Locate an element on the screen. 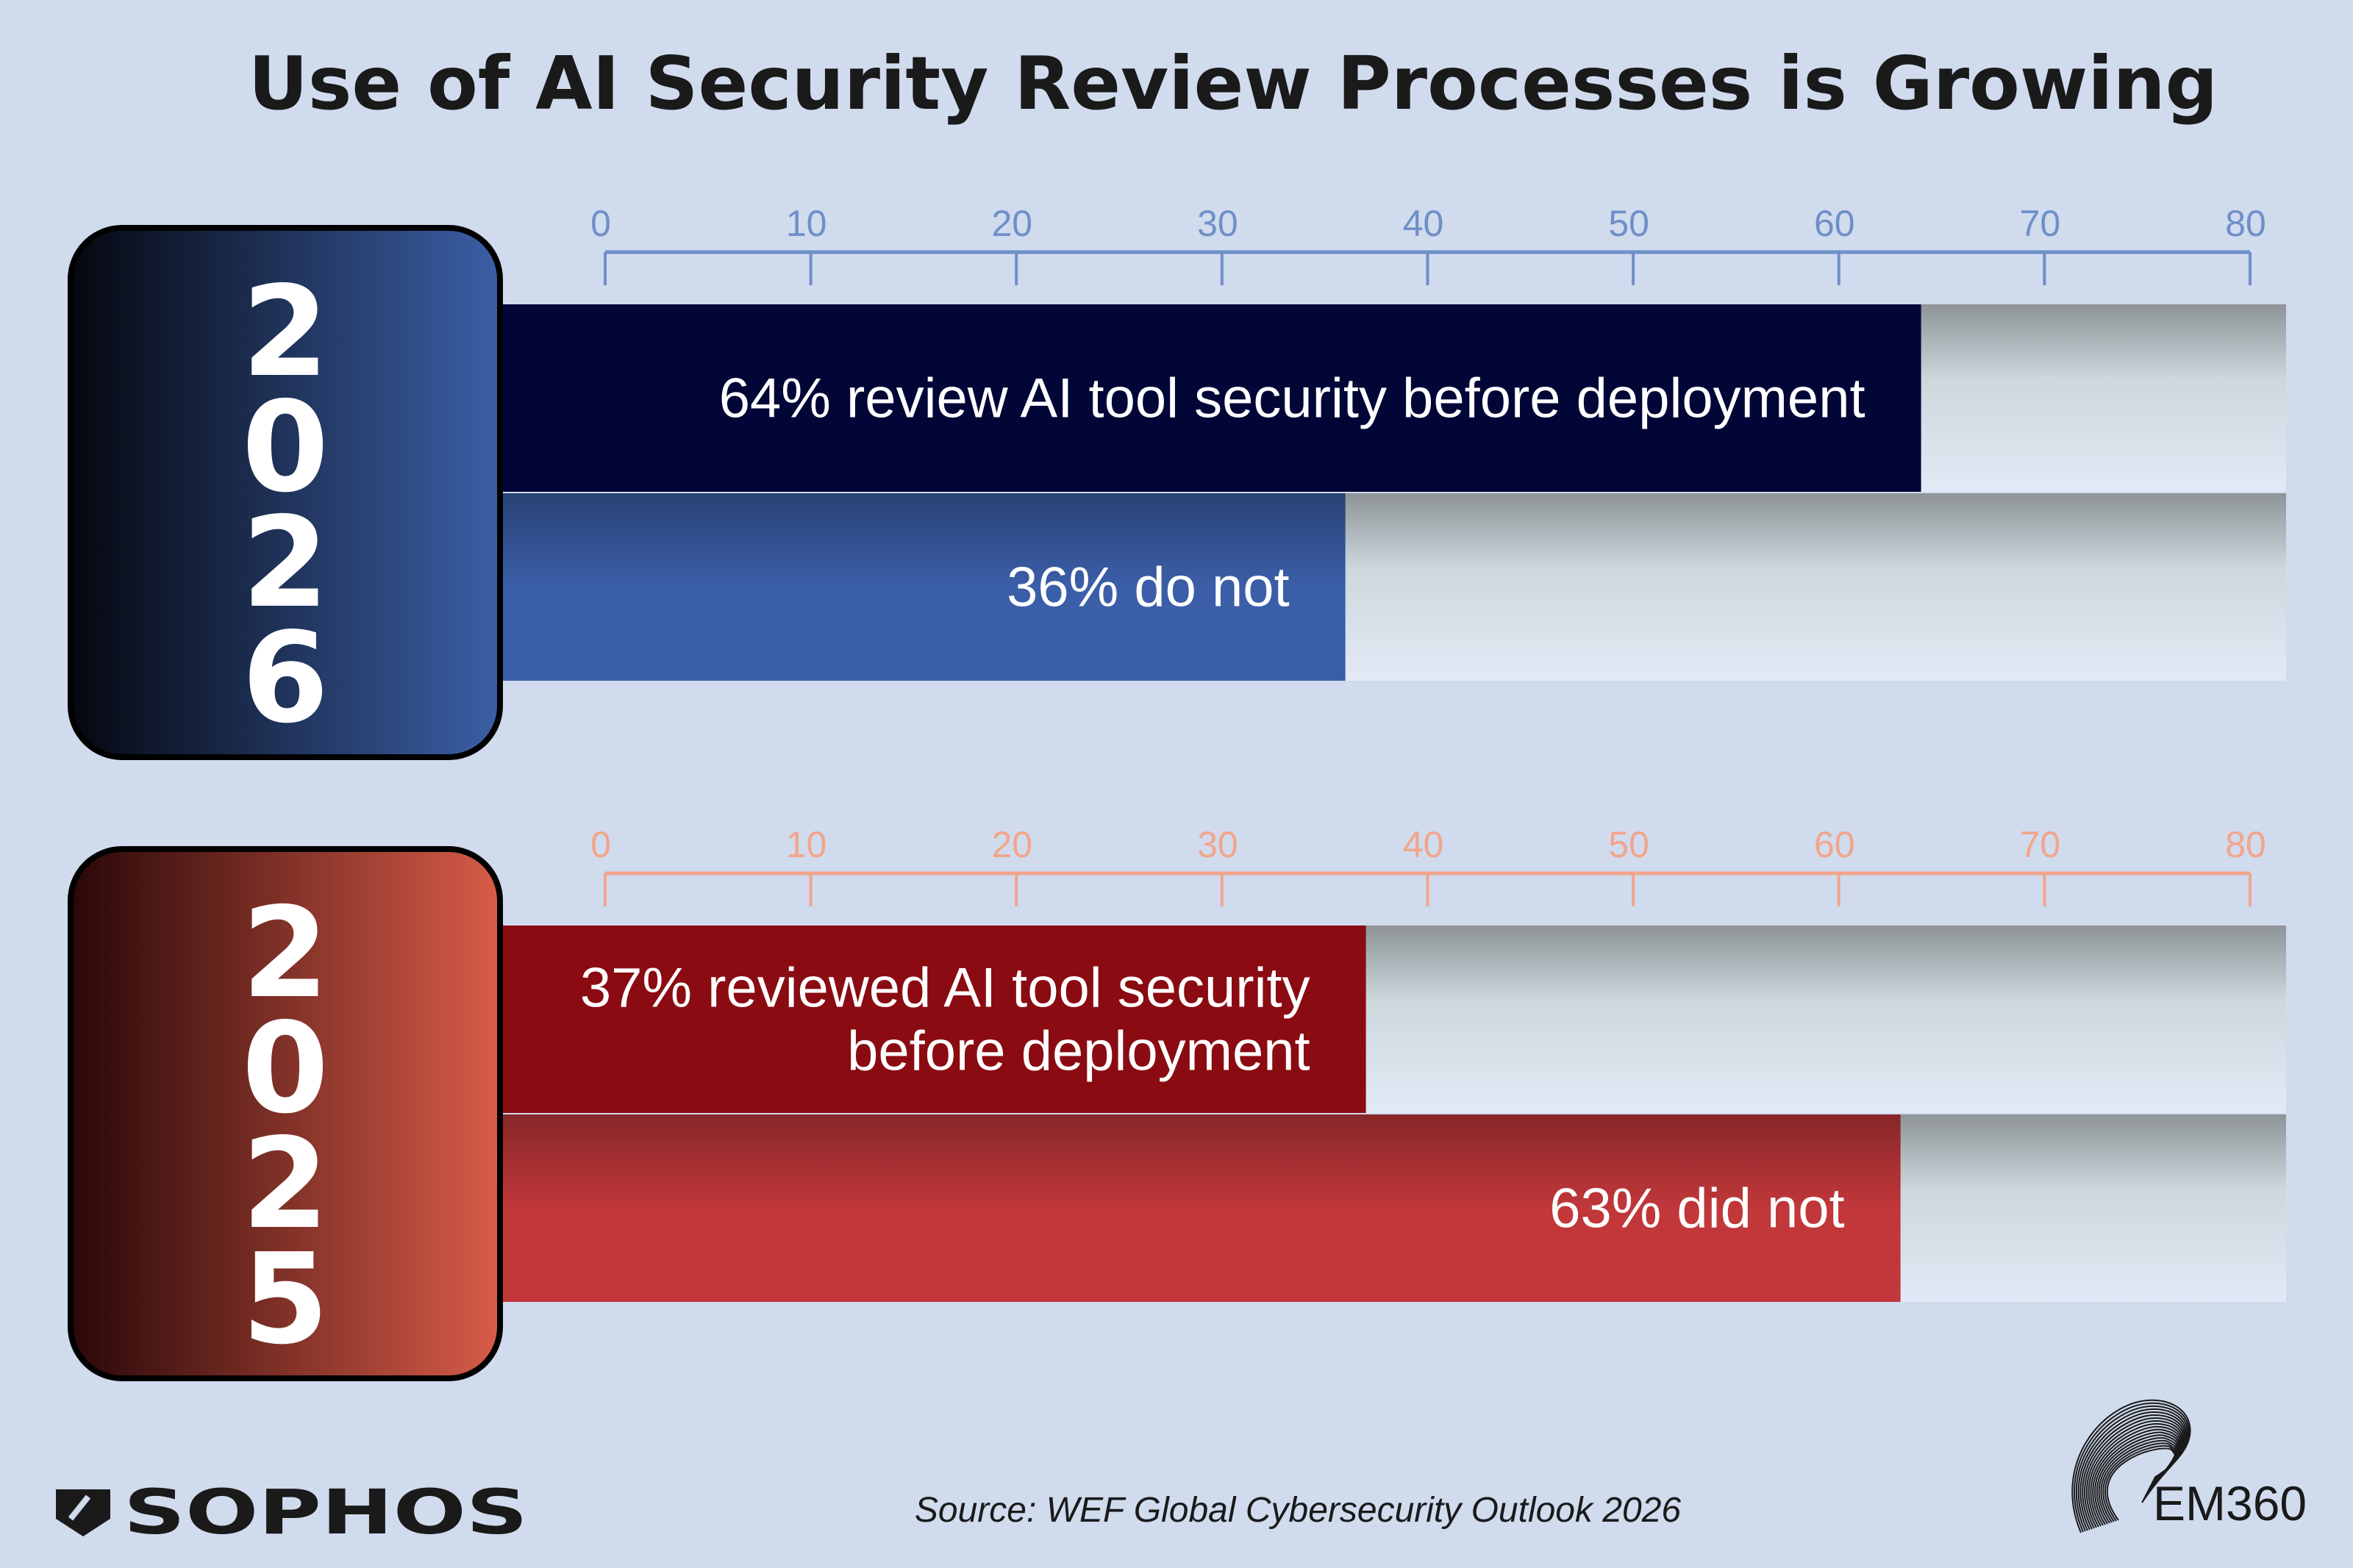 The height and width of the screenshot is (1568, 2353). em360-swirl-icon is located at coordinates (2131, 1466).